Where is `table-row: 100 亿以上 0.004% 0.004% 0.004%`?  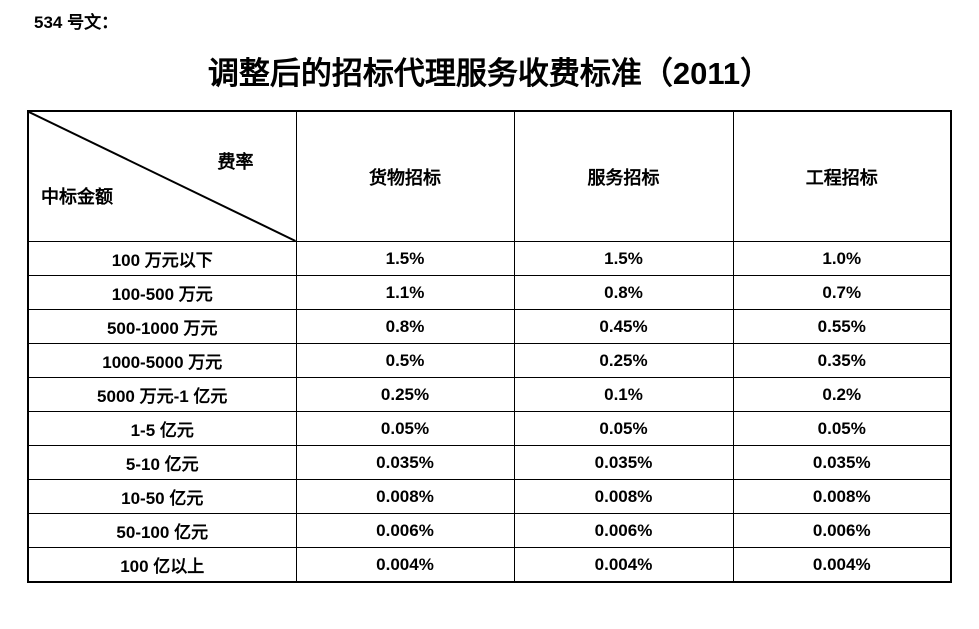 table-row: 100 亿以上 0.004% 0.004% 0.004% is located at coordinates (489, 565).